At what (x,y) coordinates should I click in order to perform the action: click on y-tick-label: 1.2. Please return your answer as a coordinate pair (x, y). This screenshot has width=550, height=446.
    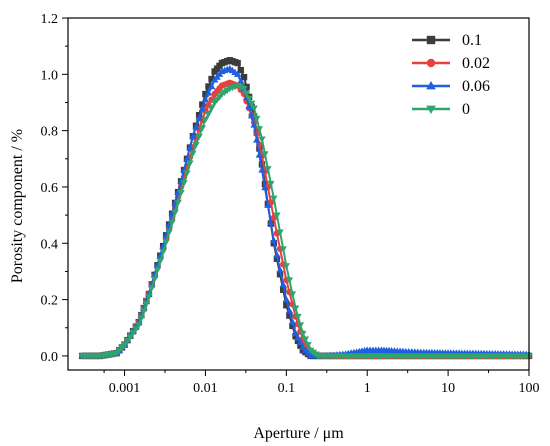
    Looking at the image, I should click on (50, 19).